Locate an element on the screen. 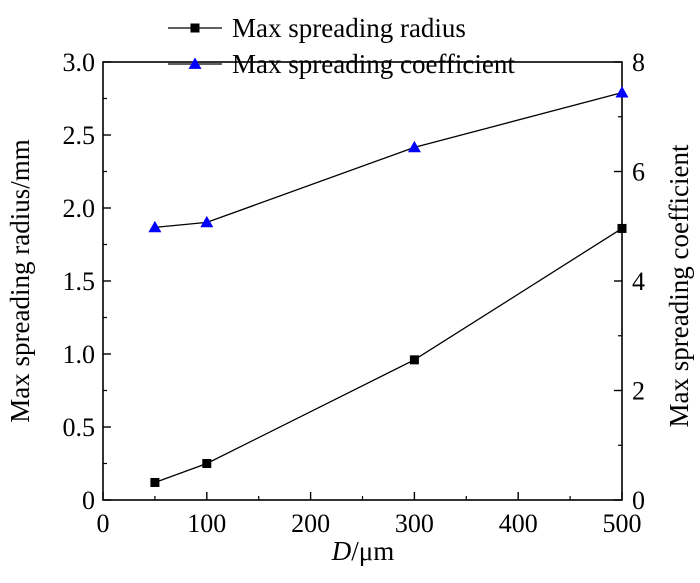 This screenshot has width=700, height=583. x-axis-title-var: D is located at coordinates (341, 551).